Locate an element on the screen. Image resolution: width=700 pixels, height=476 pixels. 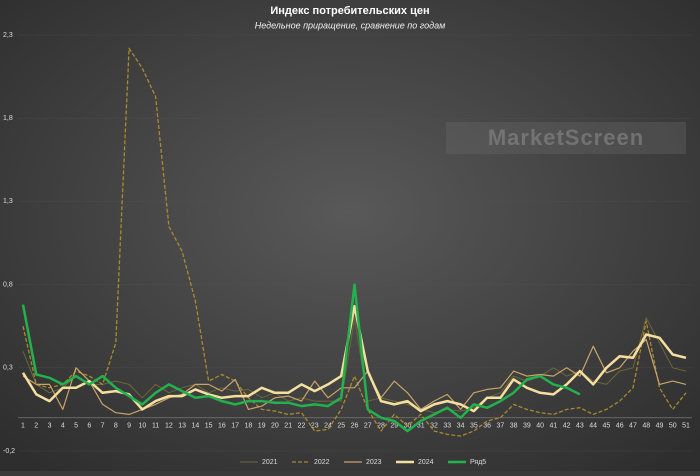
y-tick-label: 0,8 is located at coordinates (8, 284).